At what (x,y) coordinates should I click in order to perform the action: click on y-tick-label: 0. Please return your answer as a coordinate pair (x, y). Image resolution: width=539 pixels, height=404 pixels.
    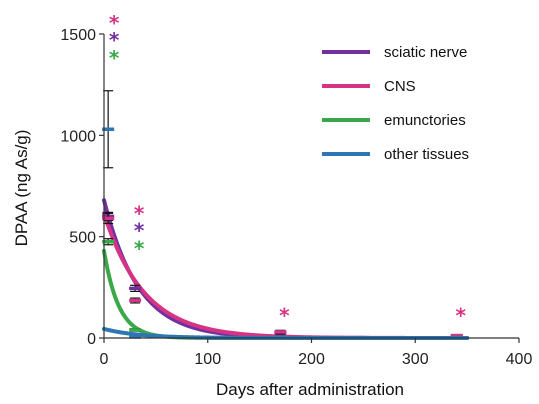
    Looking at the image, I should click on (91, 339).